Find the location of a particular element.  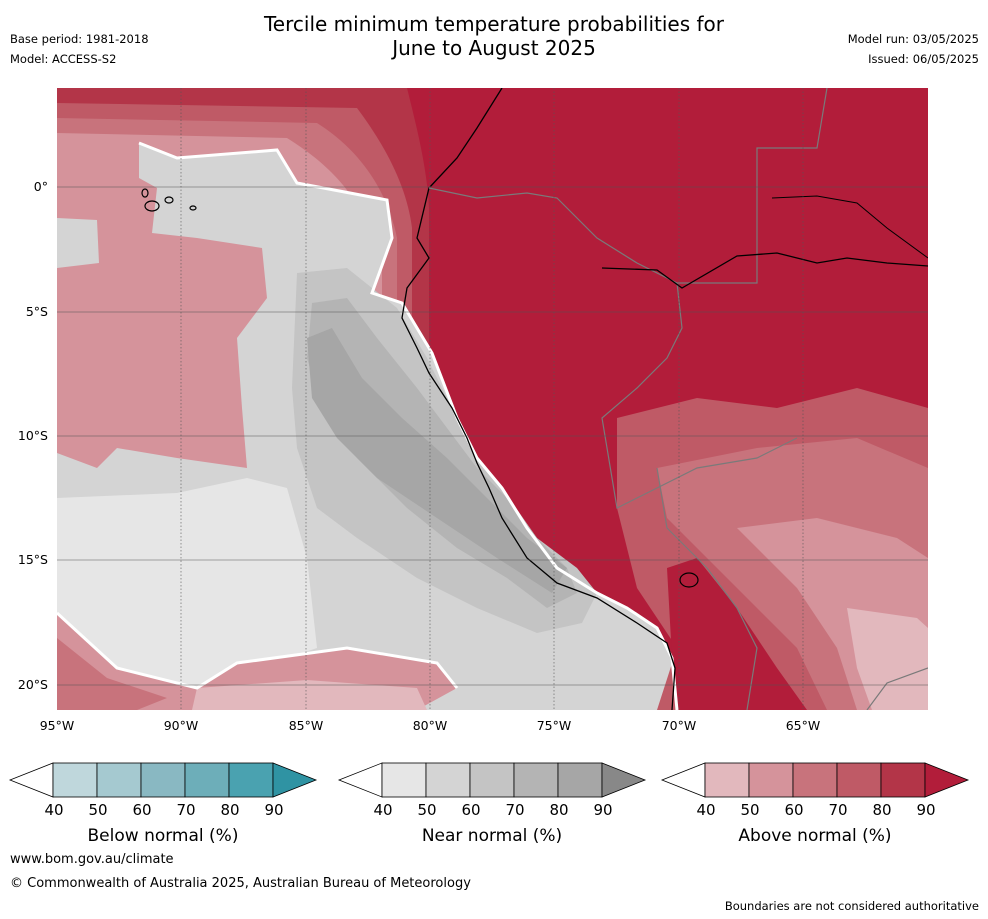

issued-date: Issued: 06/05/2025 is located at coordinates (923, 59).